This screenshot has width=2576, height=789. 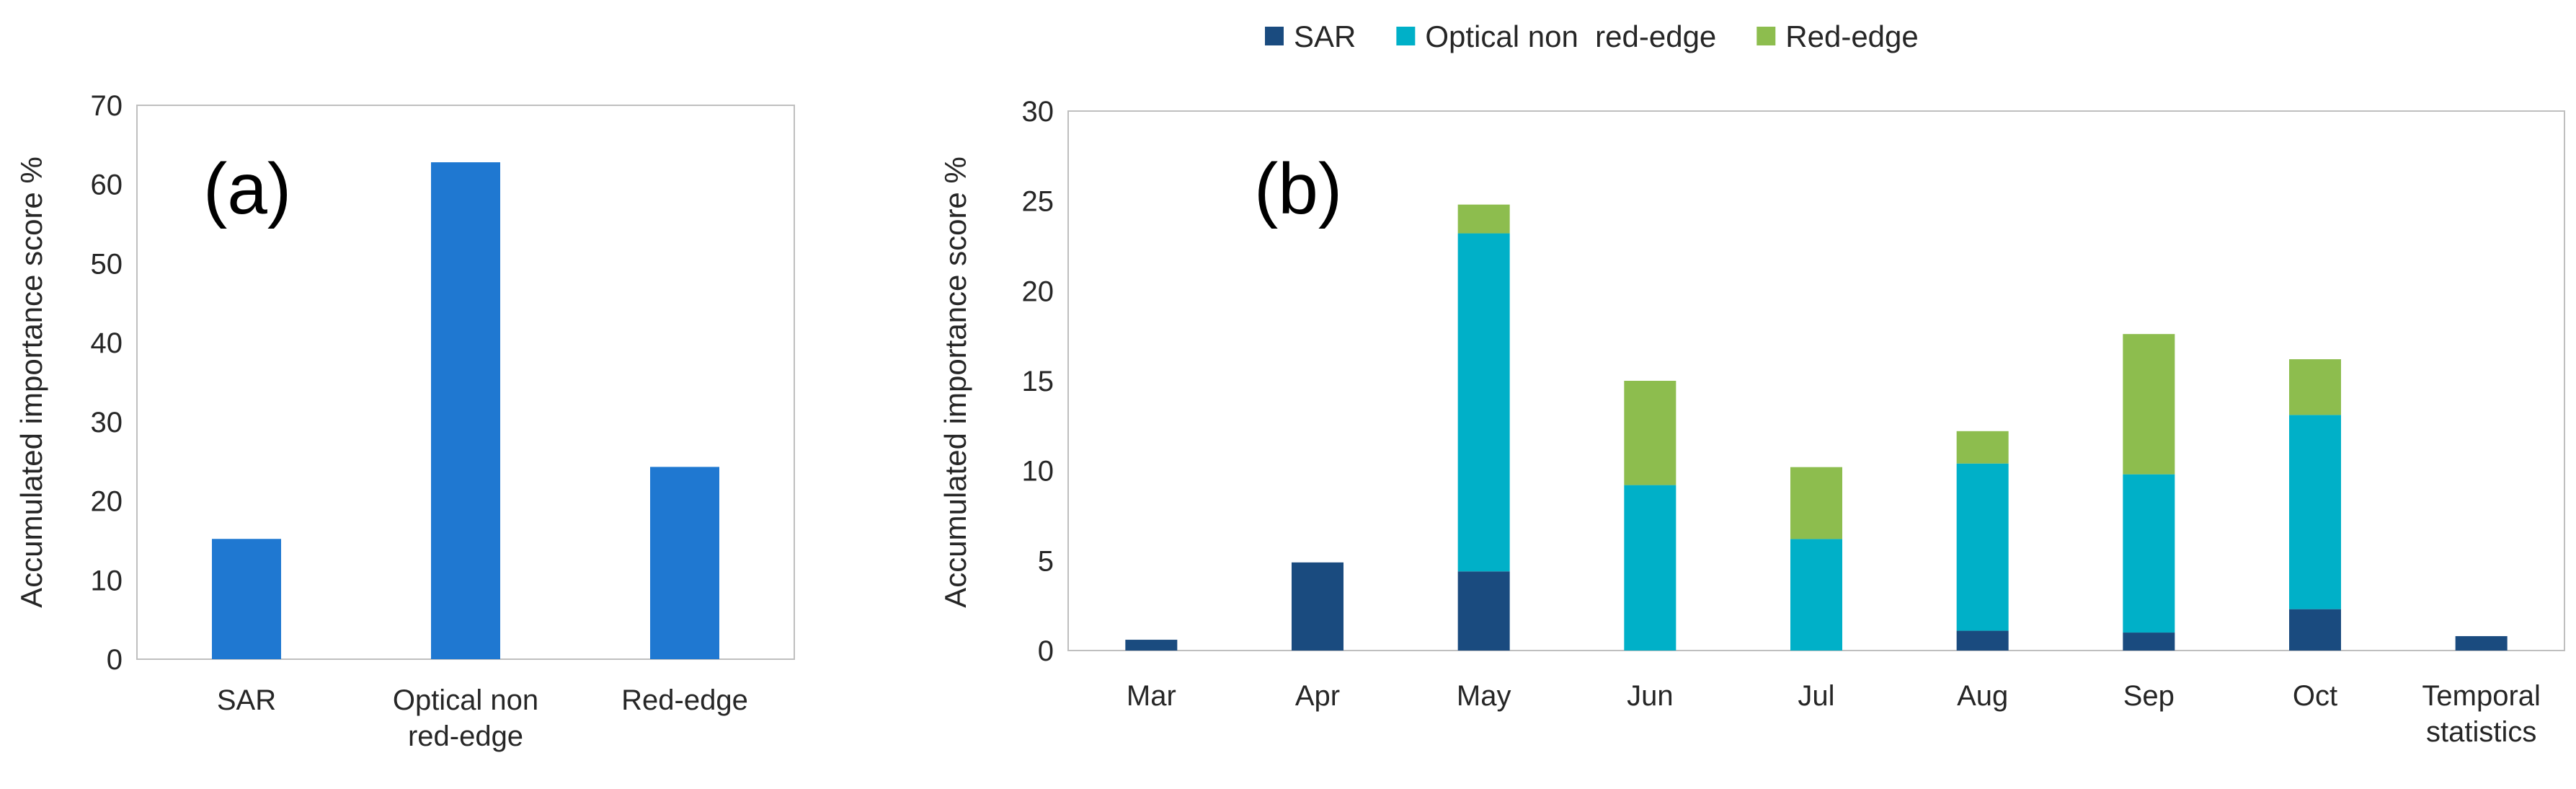 What do you see at coordinates (2149, 696) in the screenshot?
I see `panel-b-x-tick-label: Sep` at bounding box center [2149, 696].